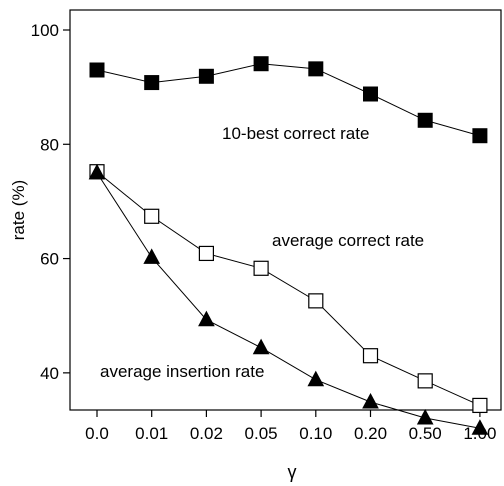  Describe the element at coordinates (261, 433) in the screenshot. I see `x-tick-label: 0.05` at that location.